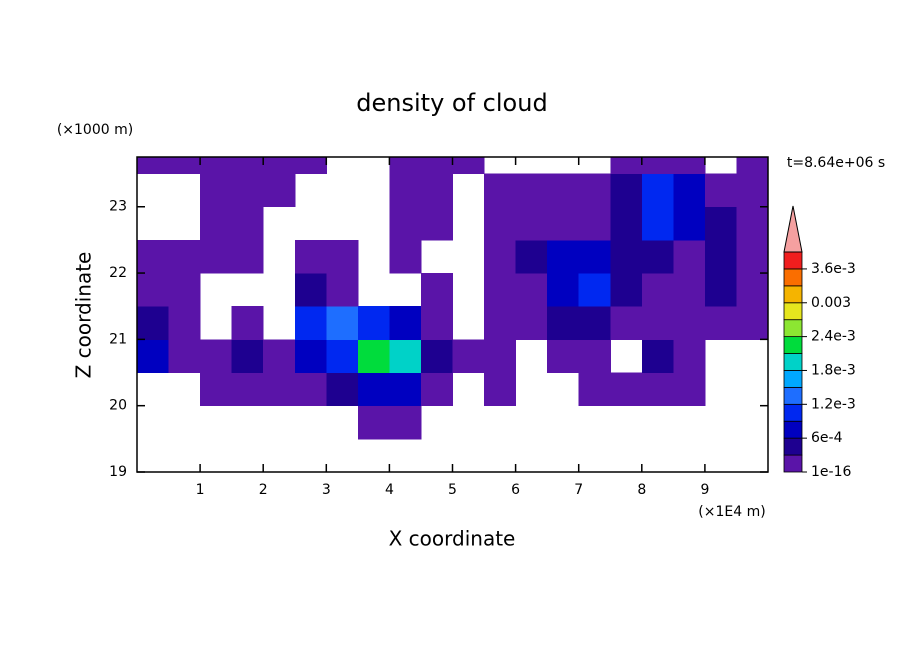  Describe the element at coordinates (118, 273) in the screenshot. I see `y-tick-label: 22` at that location.